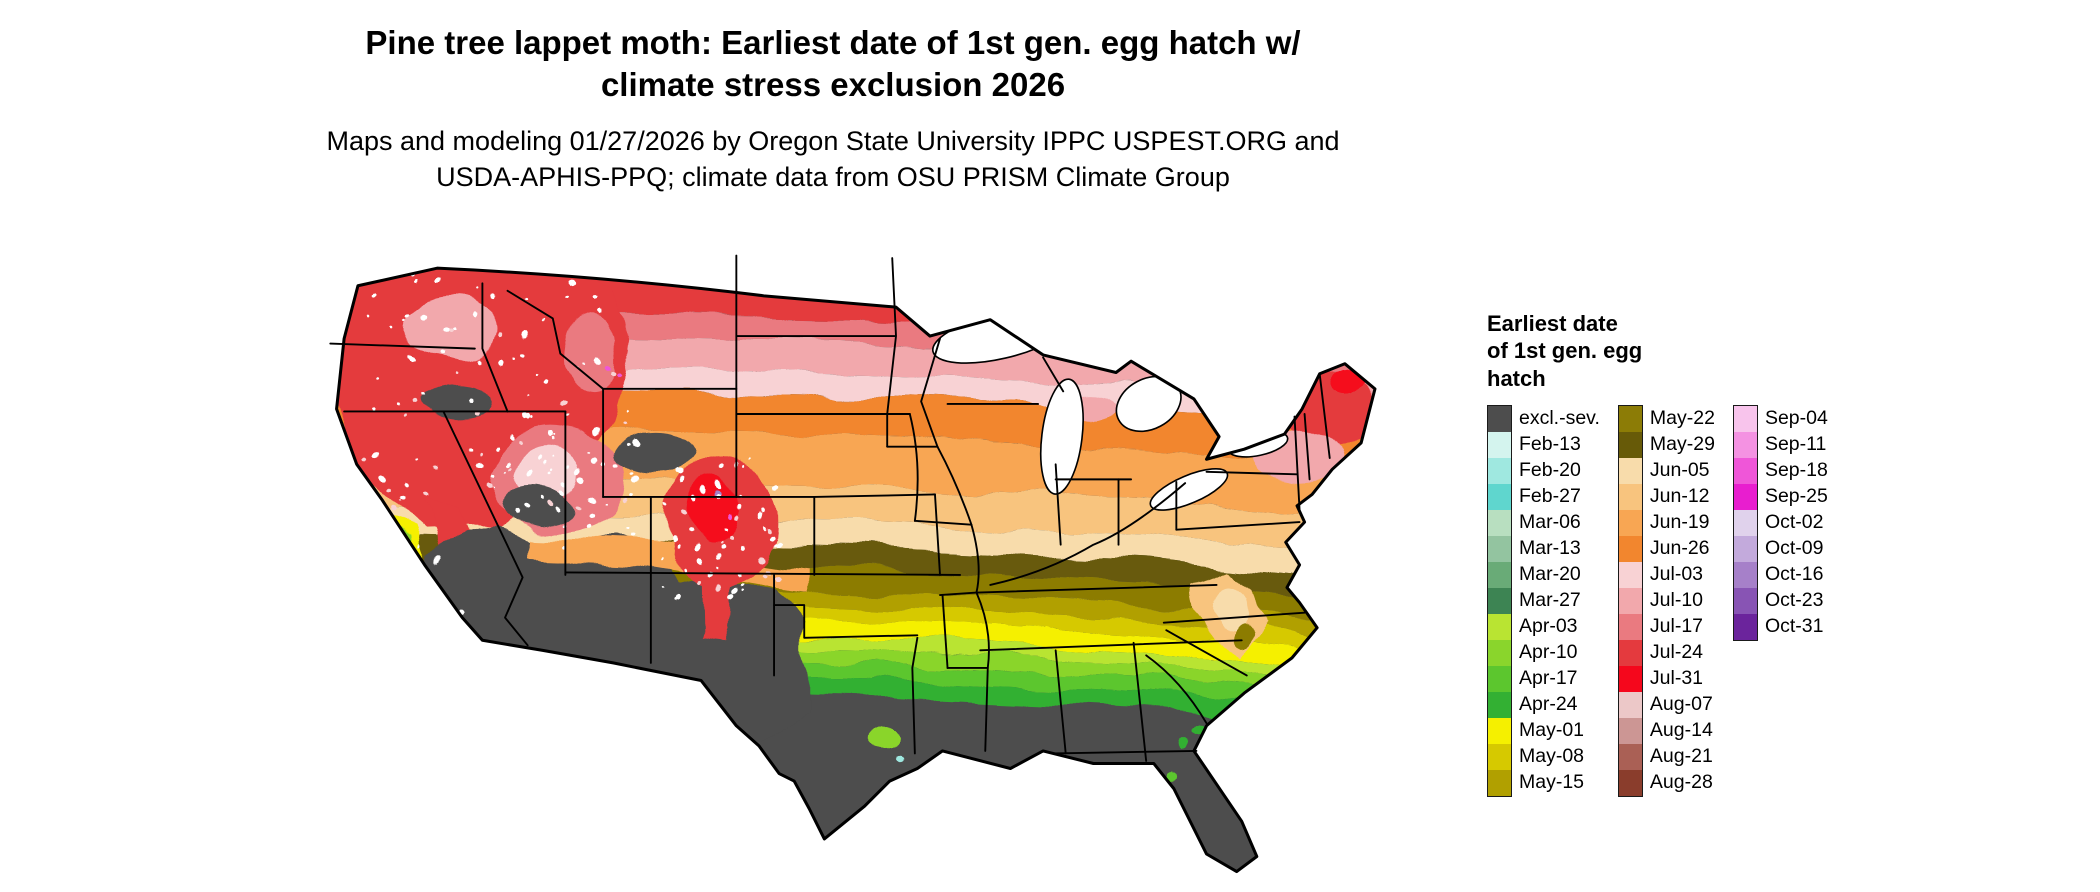  Describe the element at coordinates (1061, 436) in the screenshot. I see `lake-michigan` at that location.